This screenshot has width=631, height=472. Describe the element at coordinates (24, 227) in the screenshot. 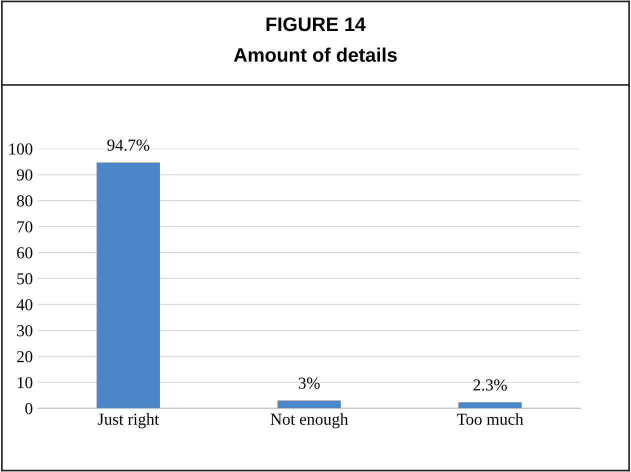

I see `y-tick-label: 70` at that location.